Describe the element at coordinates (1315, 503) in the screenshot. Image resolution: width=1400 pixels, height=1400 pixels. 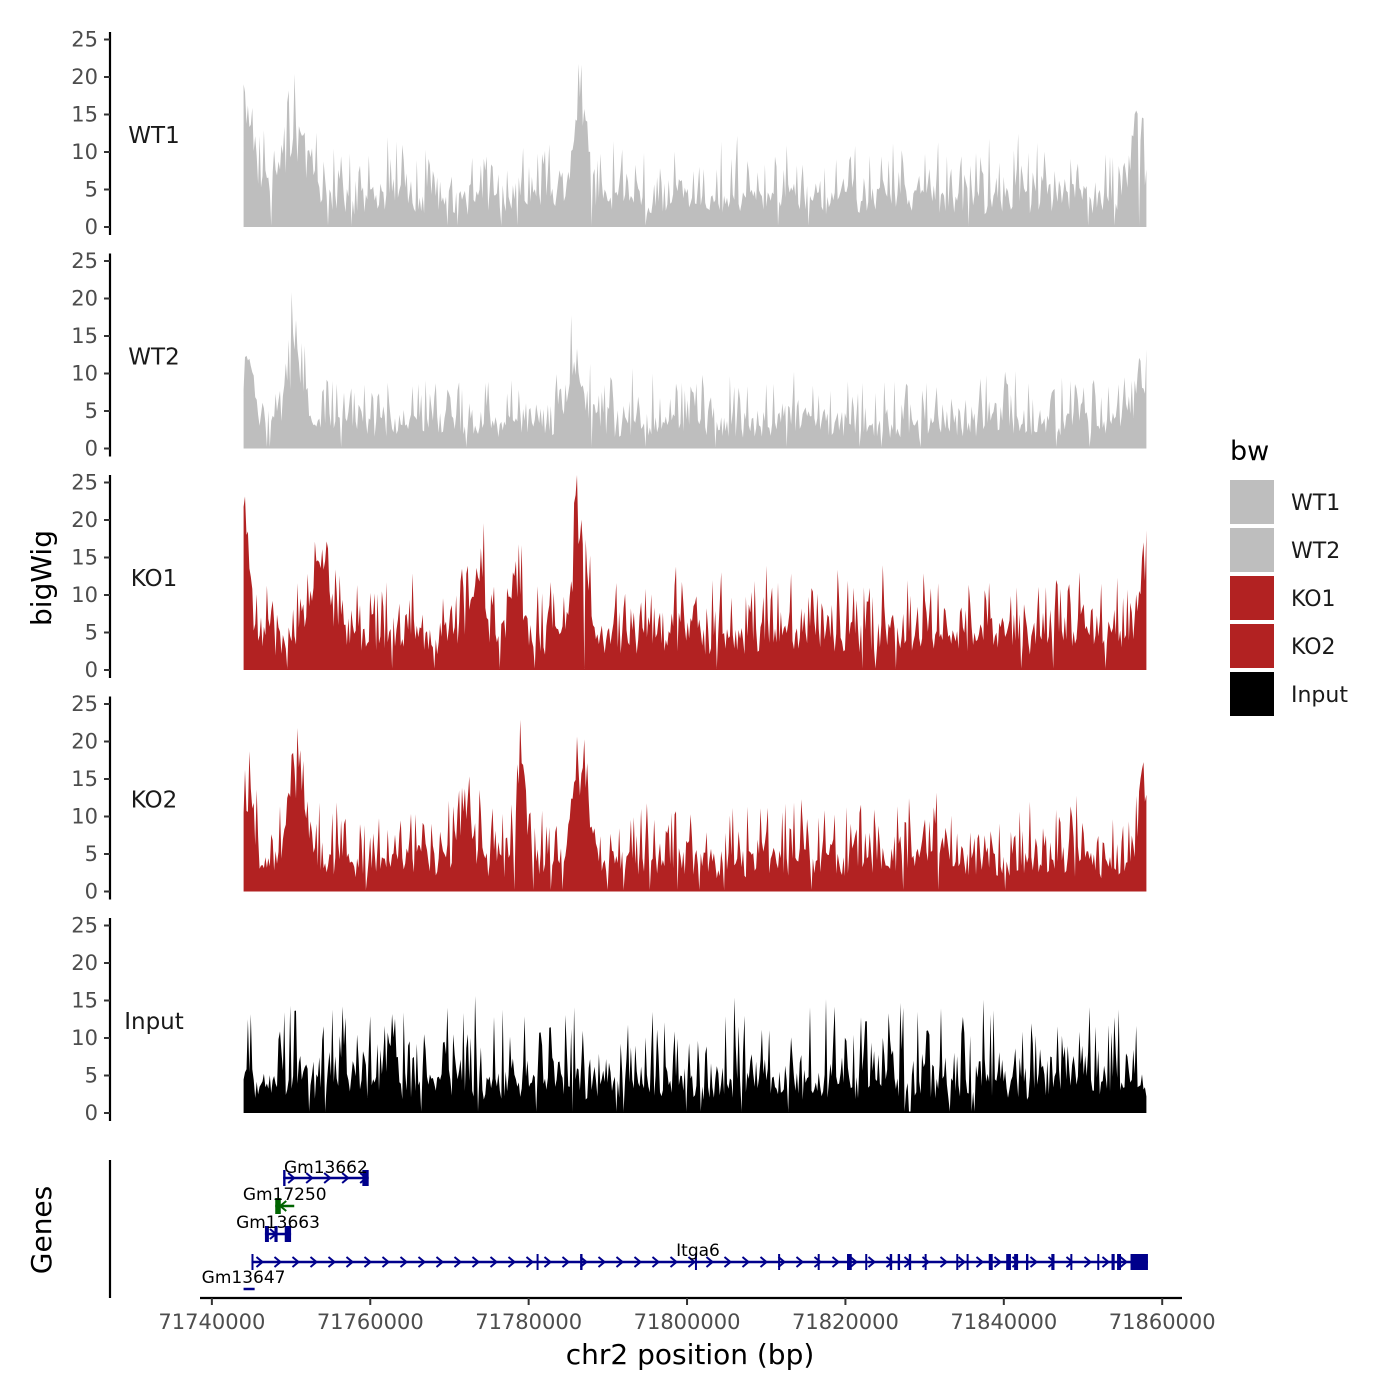
I see `legend-label-wt1: WT1` at that location.